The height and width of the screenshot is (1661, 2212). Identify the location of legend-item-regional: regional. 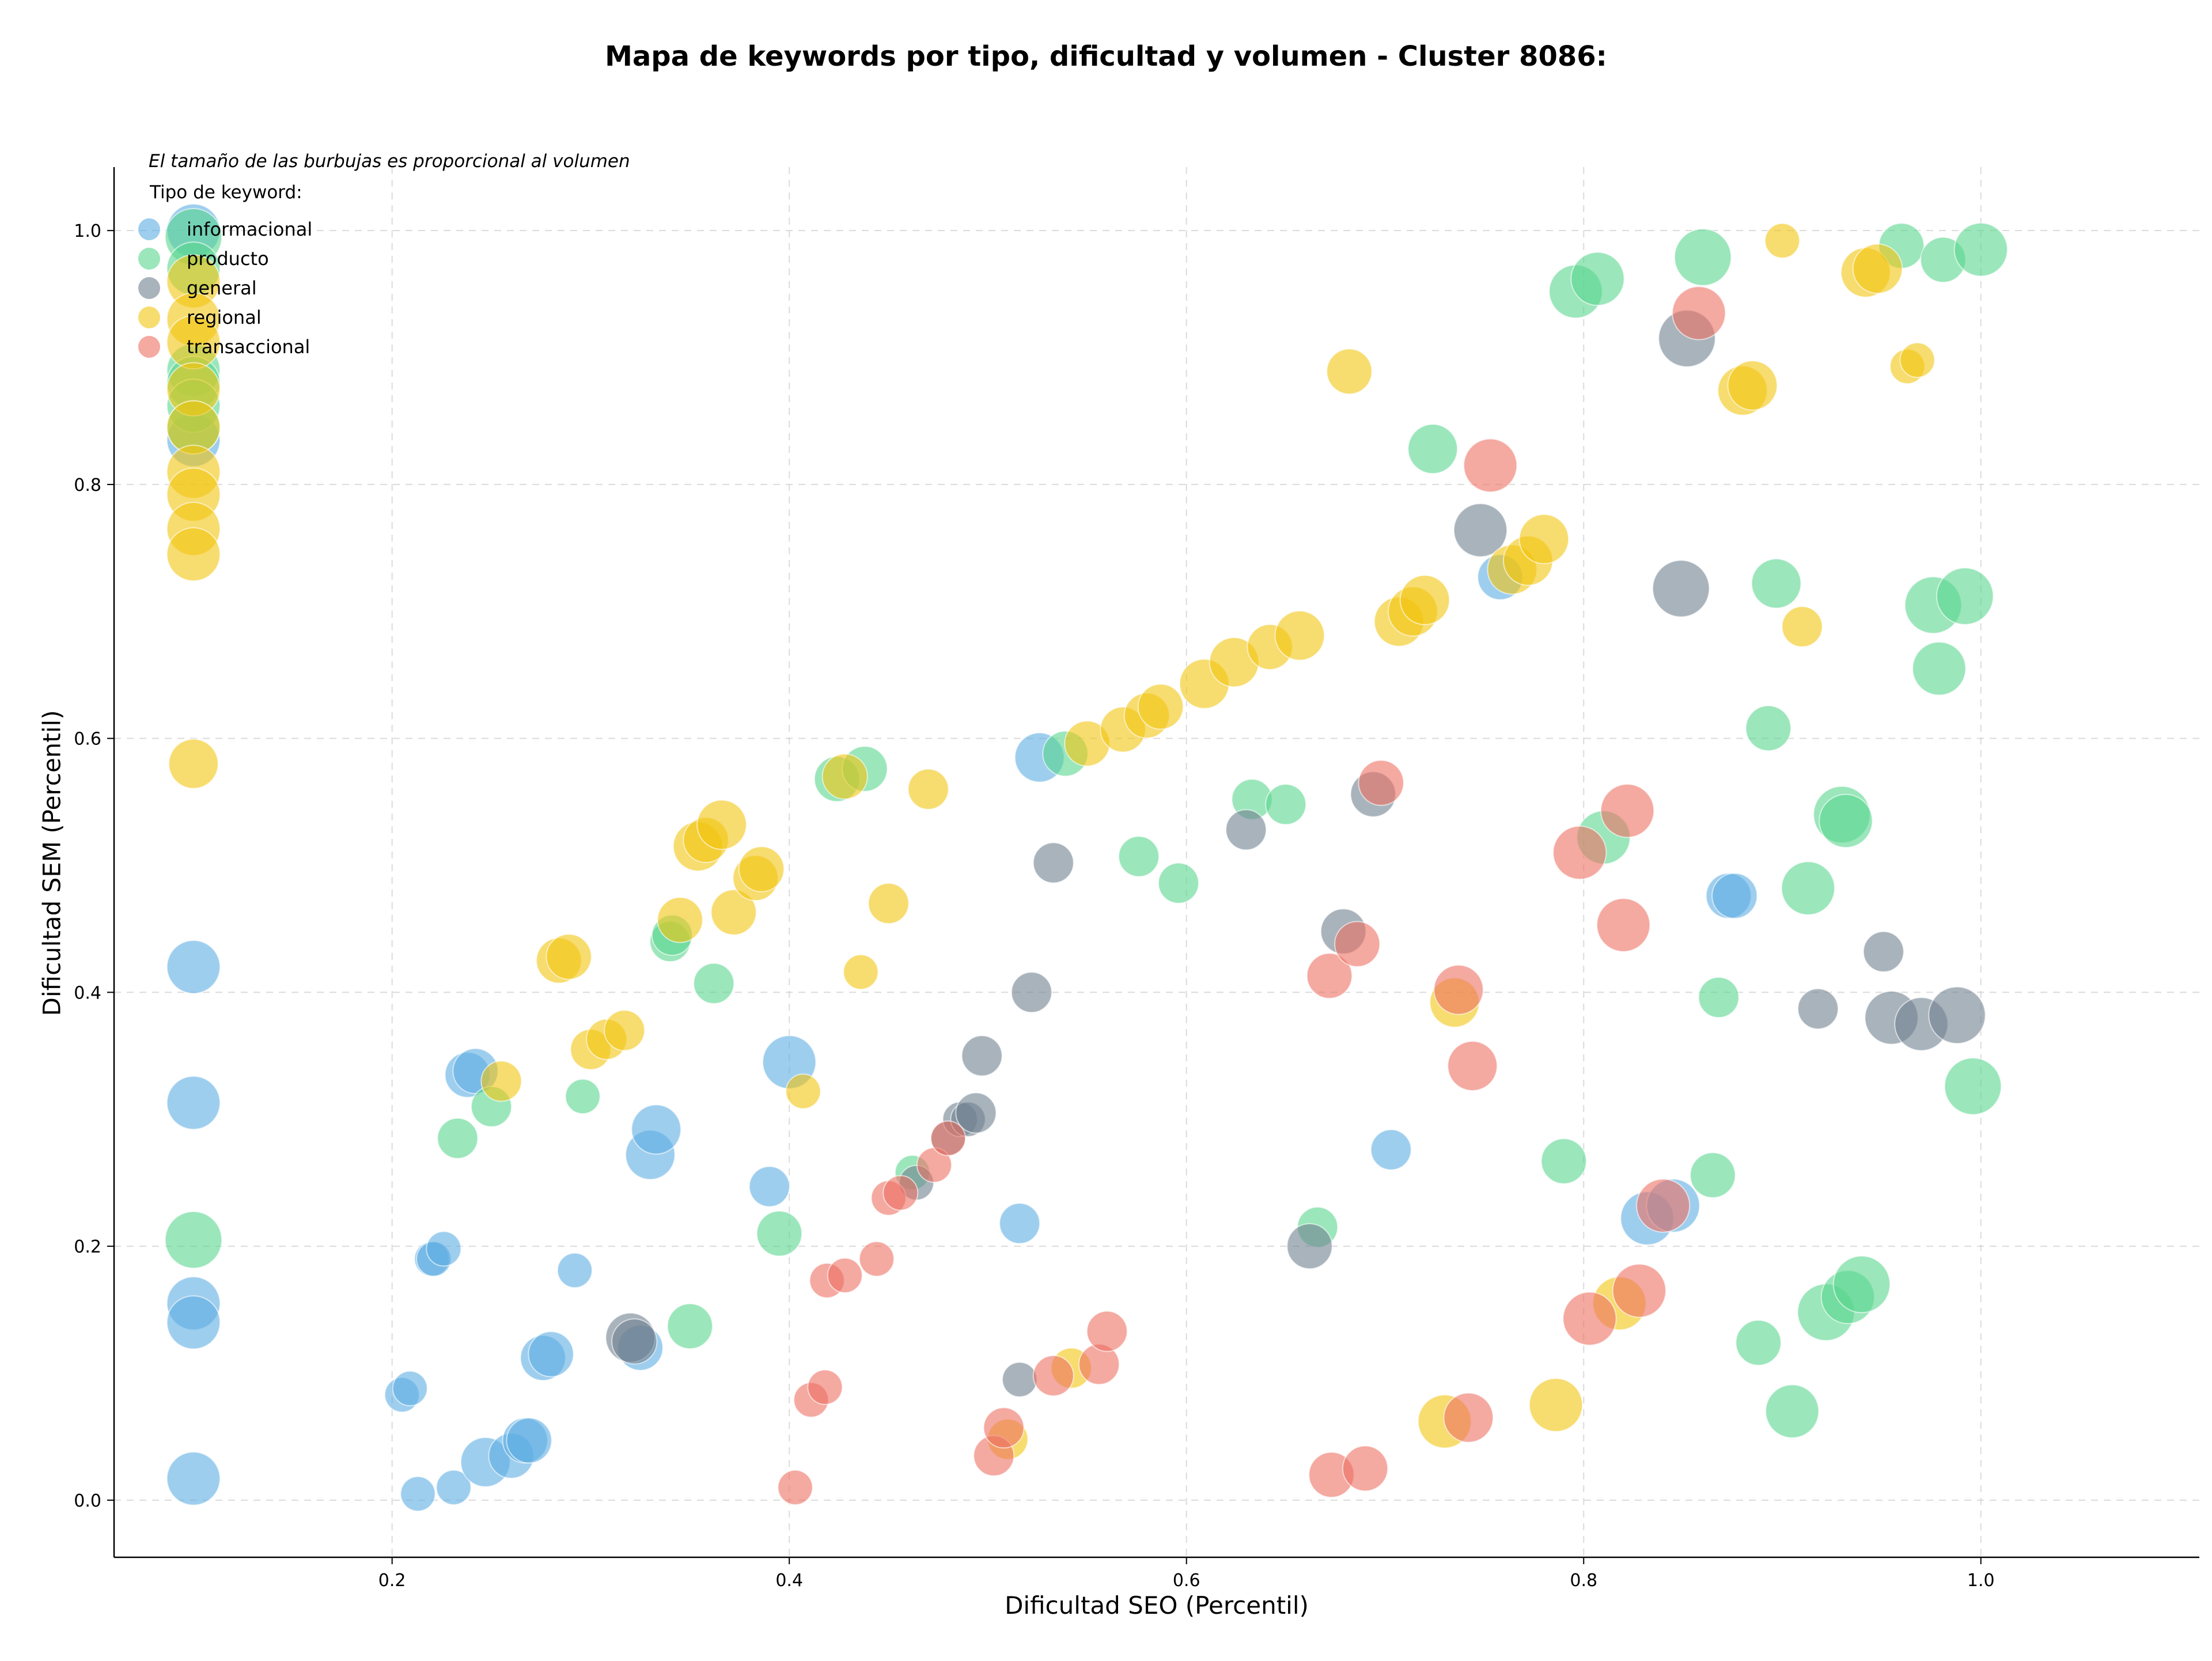
(225, 317).